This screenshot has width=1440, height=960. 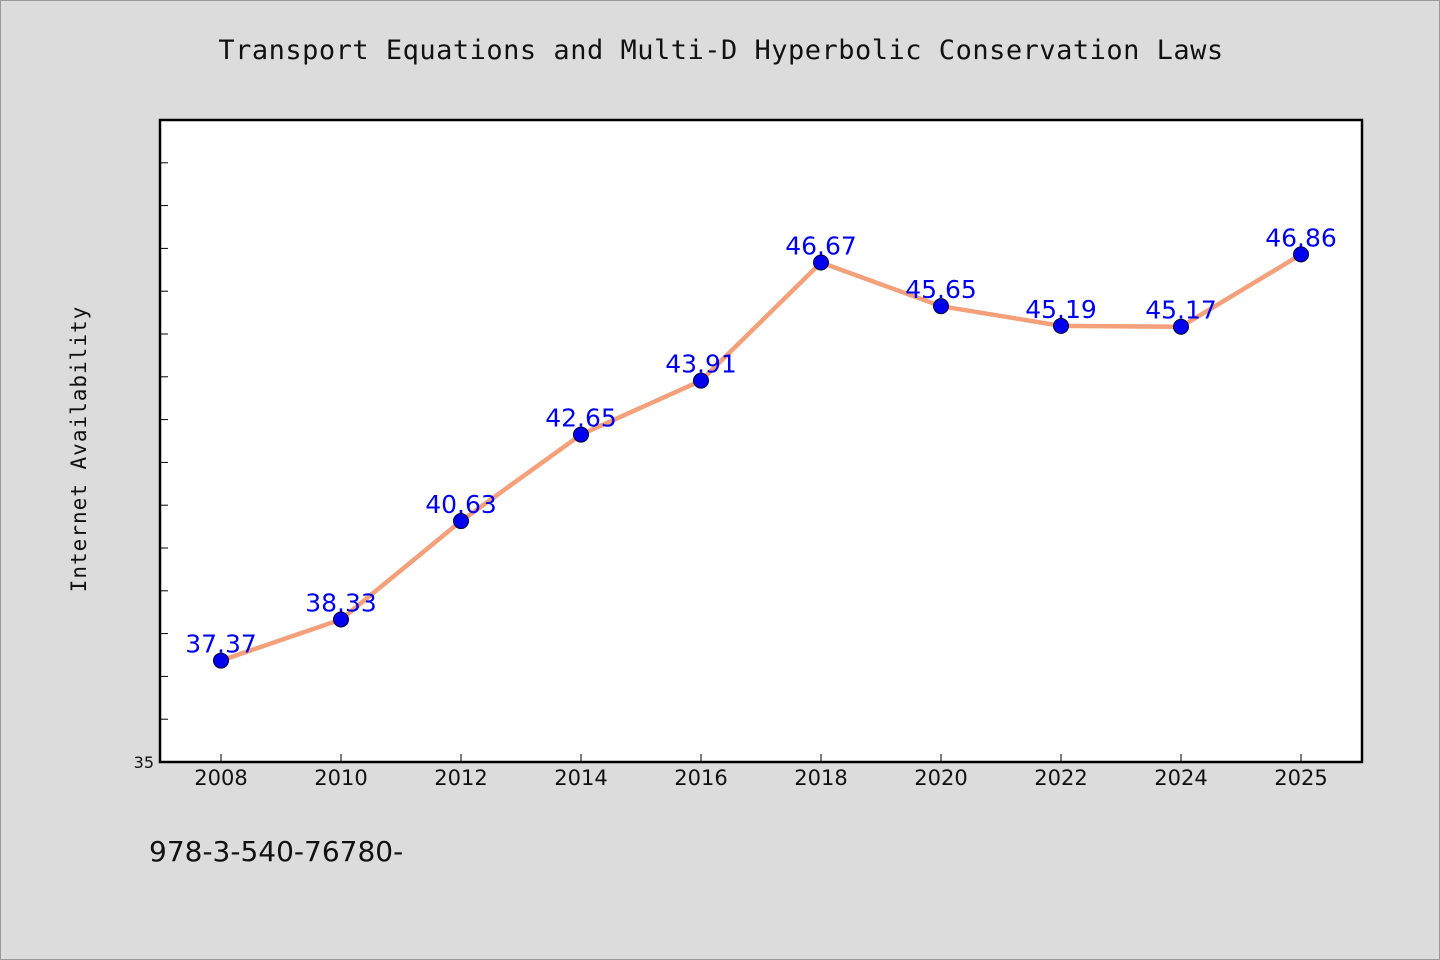 What do you see at coordinates (701, 364) in the screenshot?
I see `data-label: 43.91` at bounding box center [701, 364].